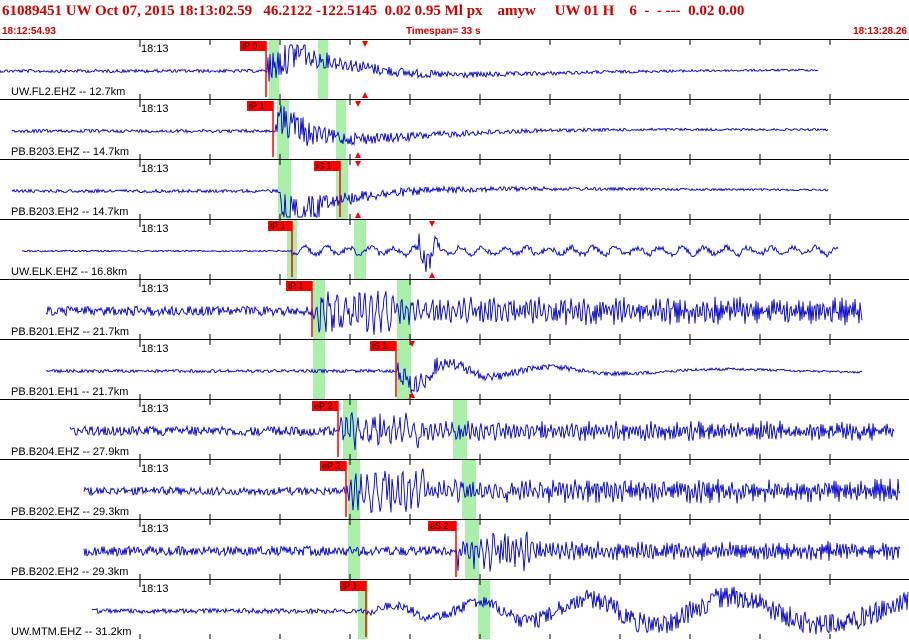 The height and width of the screenshot is (640, 909). I want to click on trace-row: 18:13 iS 1 PB.B201.EH1 -- 21.7km, so click(454, 369).